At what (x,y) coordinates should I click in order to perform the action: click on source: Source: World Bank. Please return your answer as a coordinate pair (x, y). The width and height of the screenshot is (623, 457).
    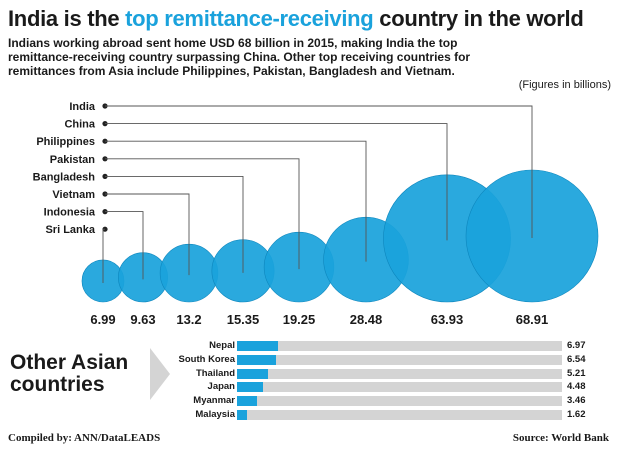
    Looking at the image, I should click on (560, 438).